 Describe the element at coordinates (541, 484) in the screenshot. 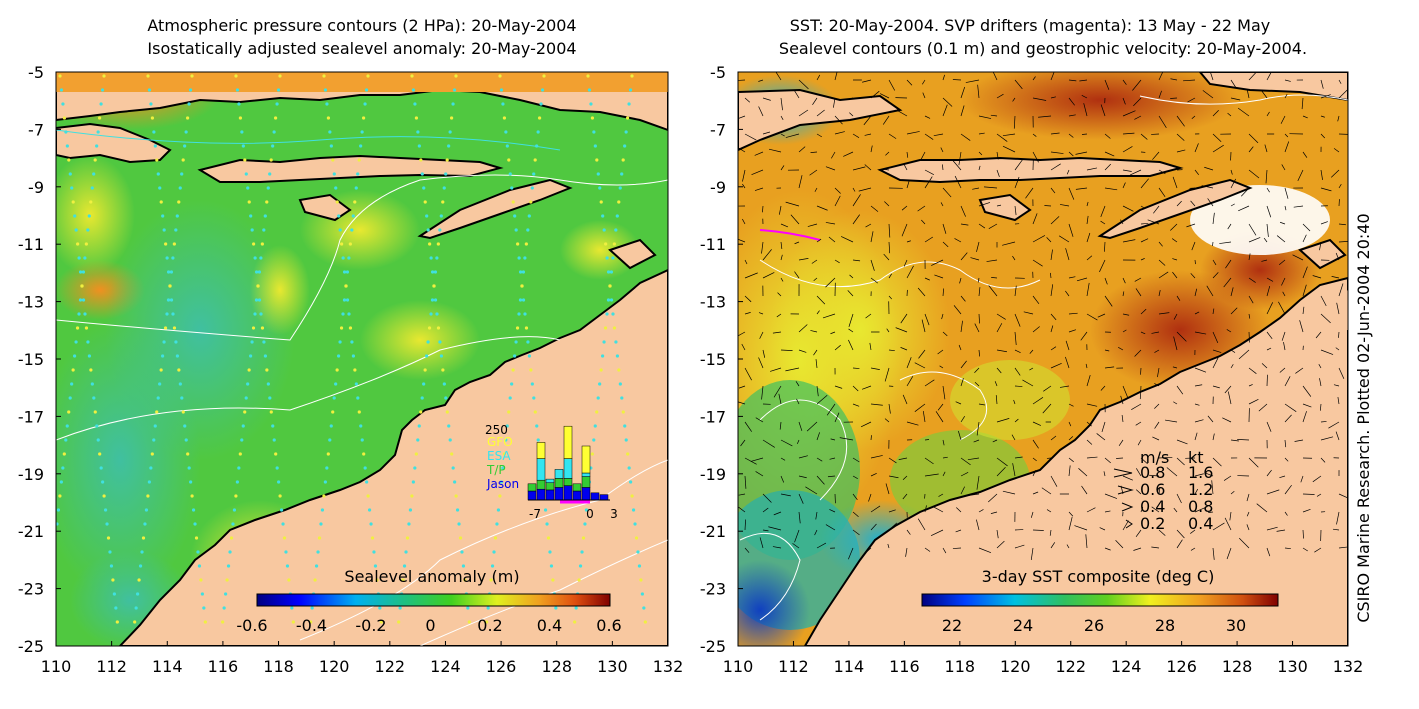

I see `inset-bar-tp` at that location.